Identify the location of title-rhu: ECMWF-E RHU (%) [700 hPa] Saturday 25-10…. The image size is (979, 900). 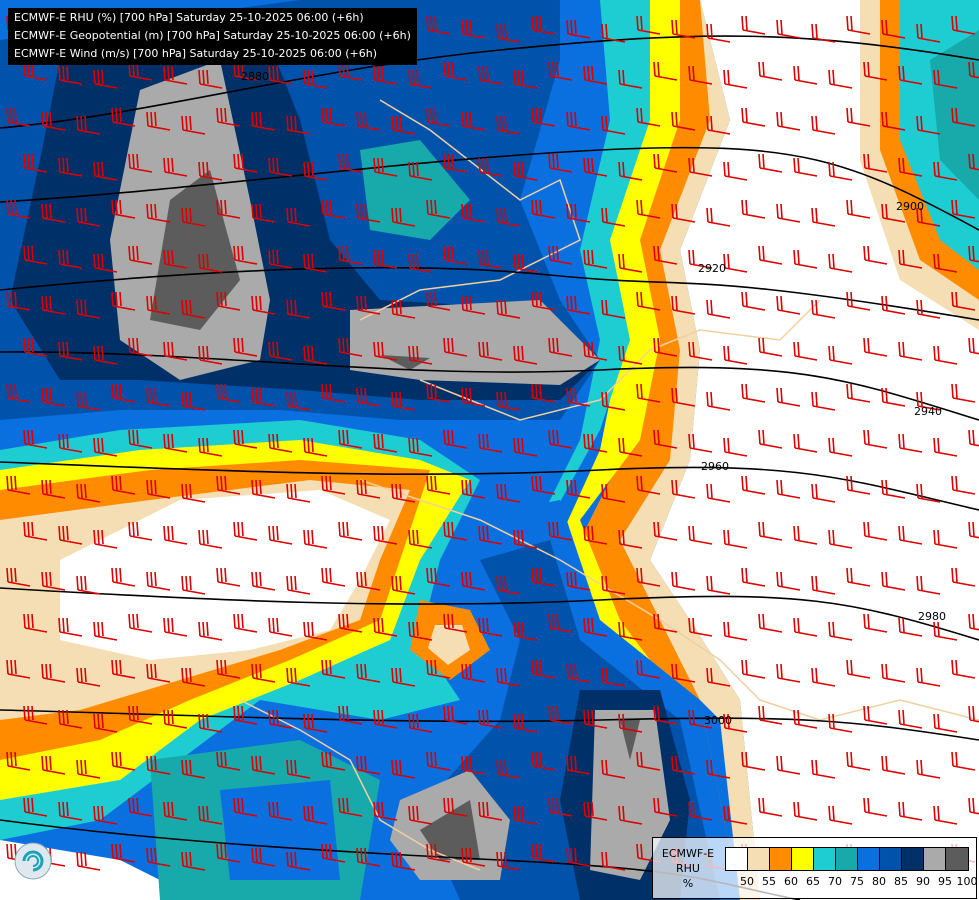
(189, 17).